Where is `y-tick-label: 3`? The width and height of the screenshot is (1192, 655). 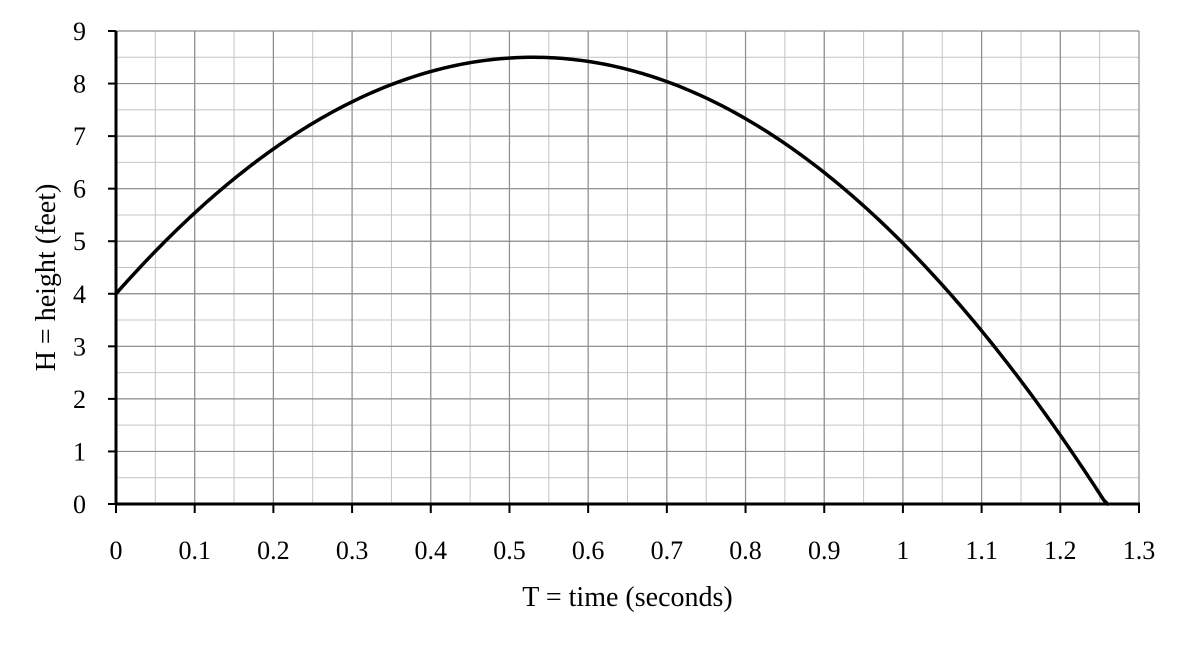 y-tick-label: 3 is located at coordinates (79, 346).